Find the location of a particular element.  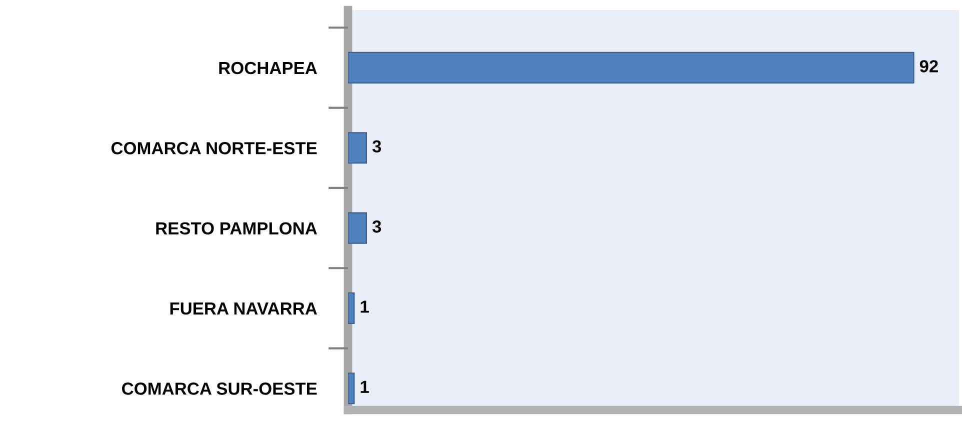

y-tick-label: ROCHAPEA is located at coordinates (268, 68).